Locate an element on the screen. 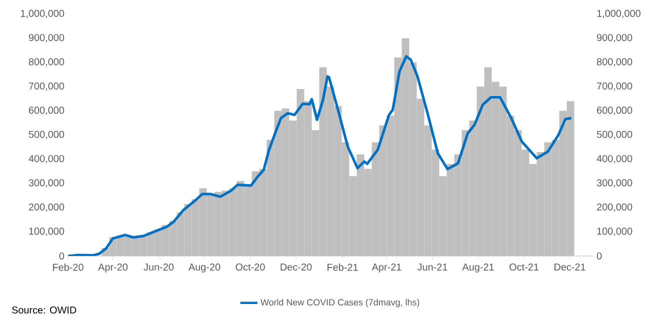  x-tick-label: Apr-20 is located at coordinates (113, 268).